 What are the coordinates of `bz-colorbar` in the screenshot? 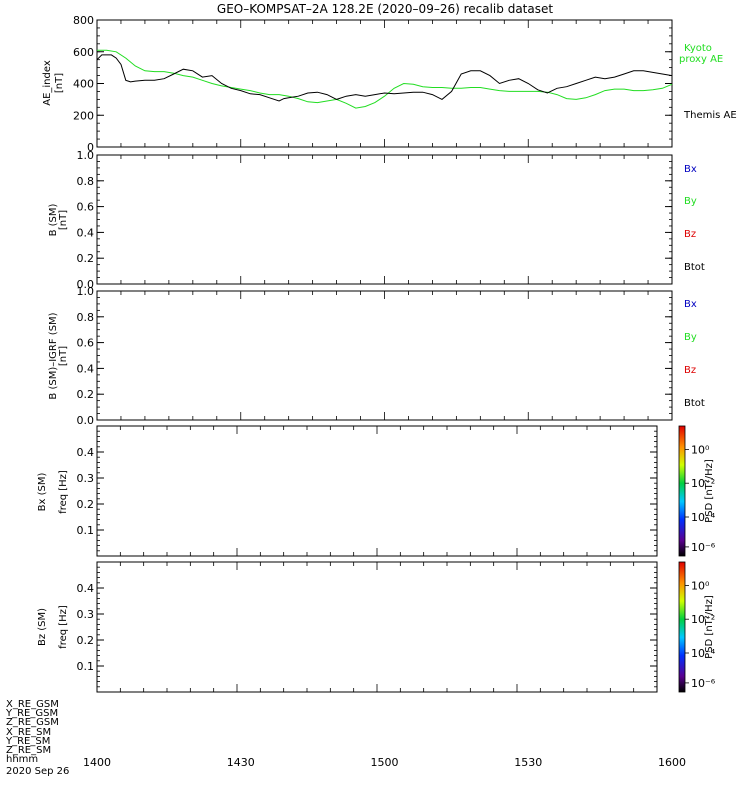 It's located at (682, 627).